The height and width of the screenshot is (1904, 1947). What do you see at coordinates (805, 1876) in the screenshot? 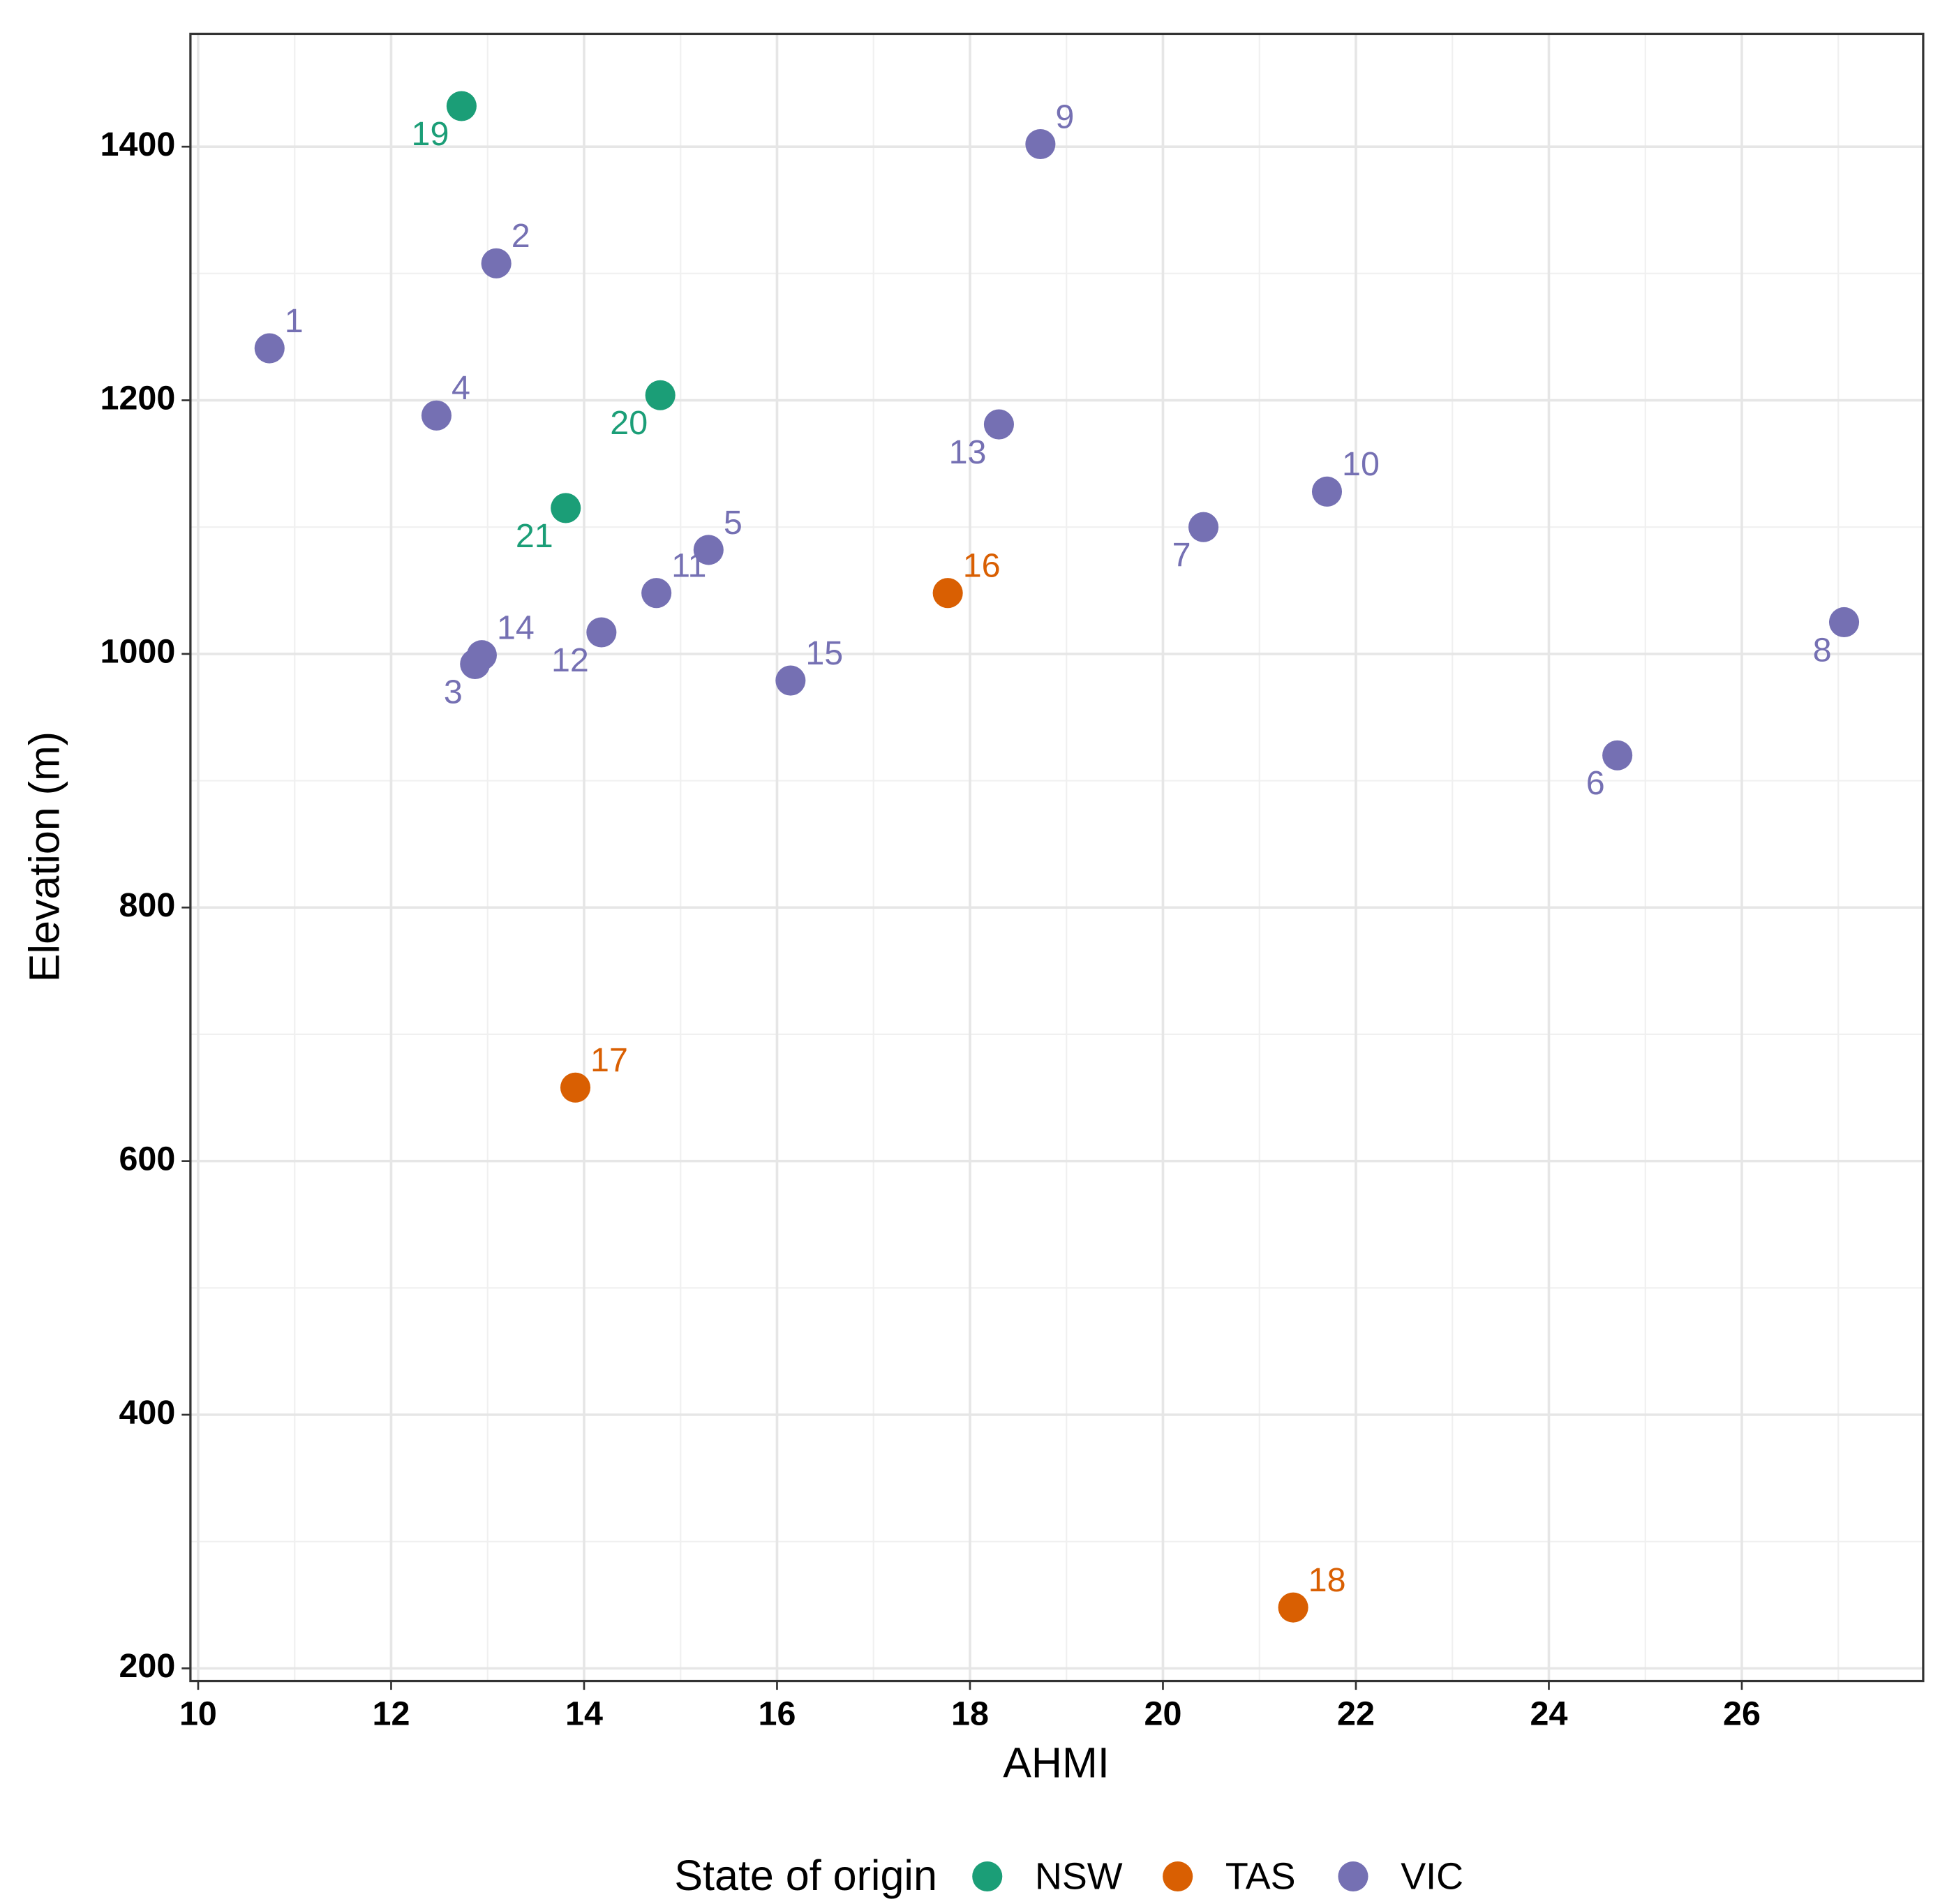
I see `legend-title: State of origin` at bounding box center [805, 1876].